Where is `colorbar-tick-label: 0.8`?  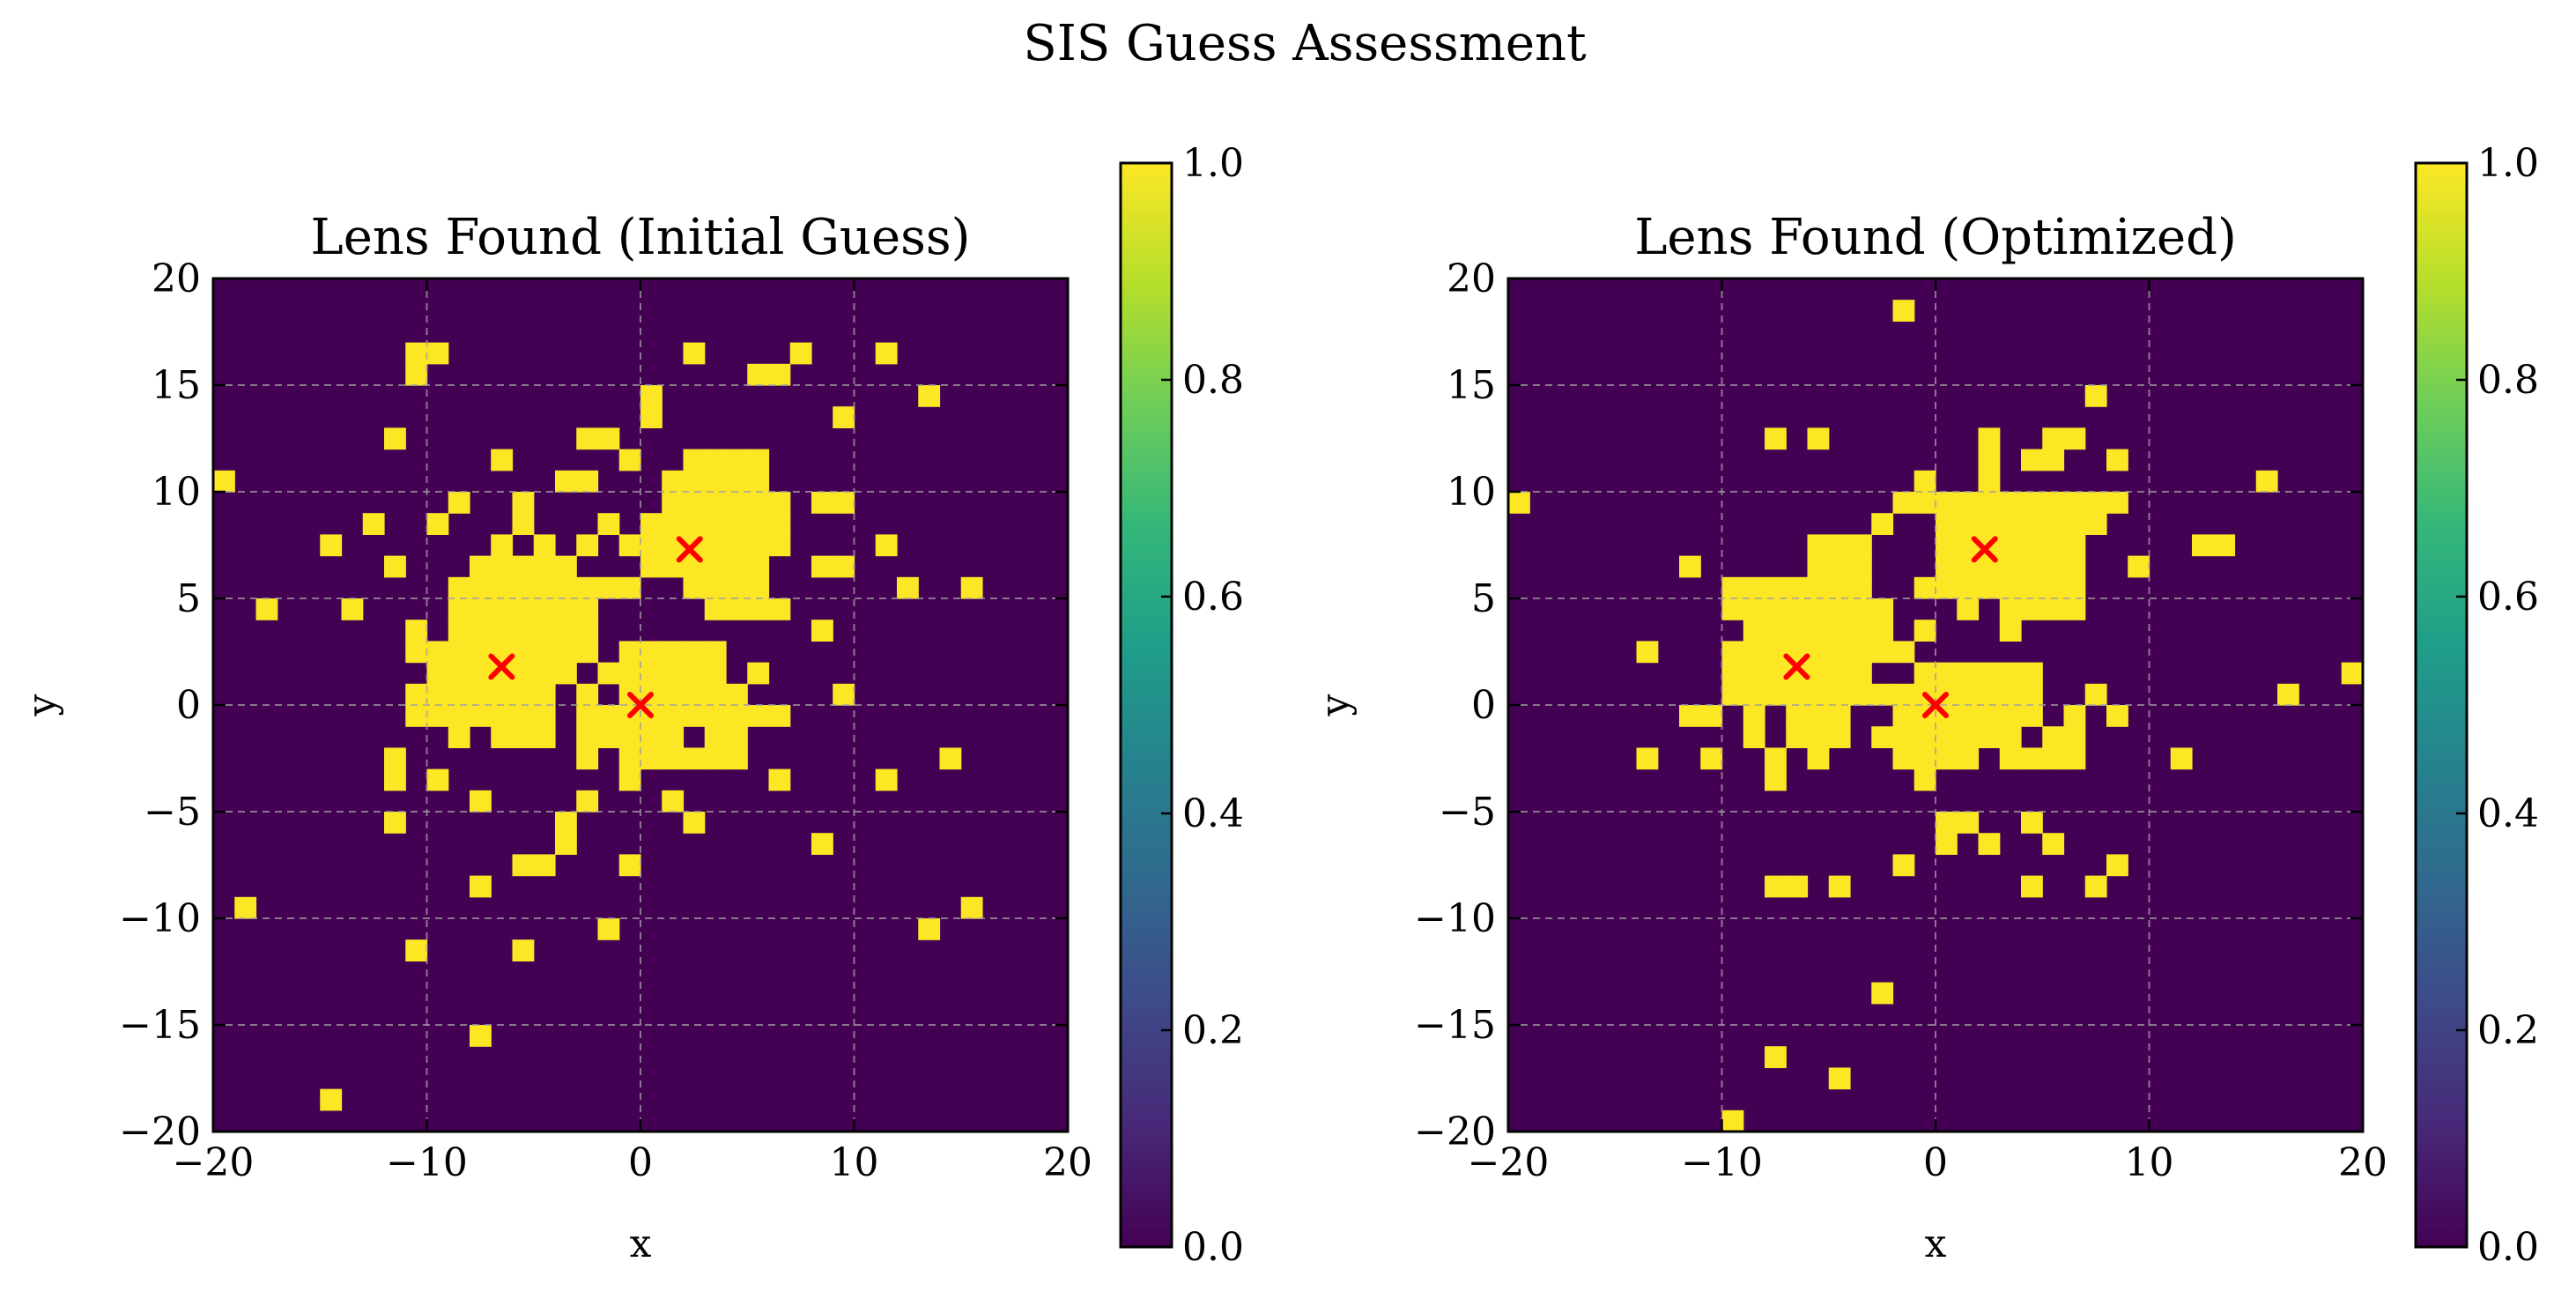 colorbar-tick-label: 0.8 is located at coordinates (1213, 380).